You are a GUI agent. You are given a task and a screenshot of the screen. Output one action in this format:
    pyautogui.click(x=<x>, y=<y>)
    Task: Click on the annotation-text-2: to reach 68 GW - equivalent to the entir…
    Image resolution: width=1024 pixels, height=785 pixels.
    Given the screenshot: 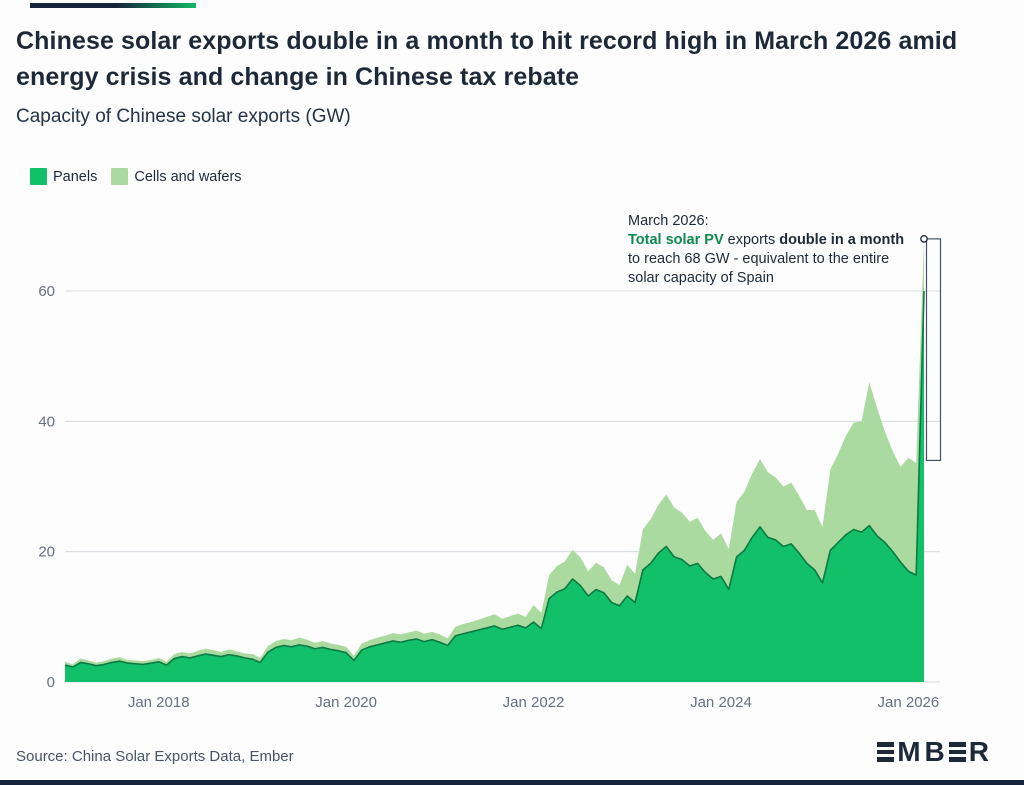 What is the action you would take?
    pyautogui.click(x=759, y=269)
    